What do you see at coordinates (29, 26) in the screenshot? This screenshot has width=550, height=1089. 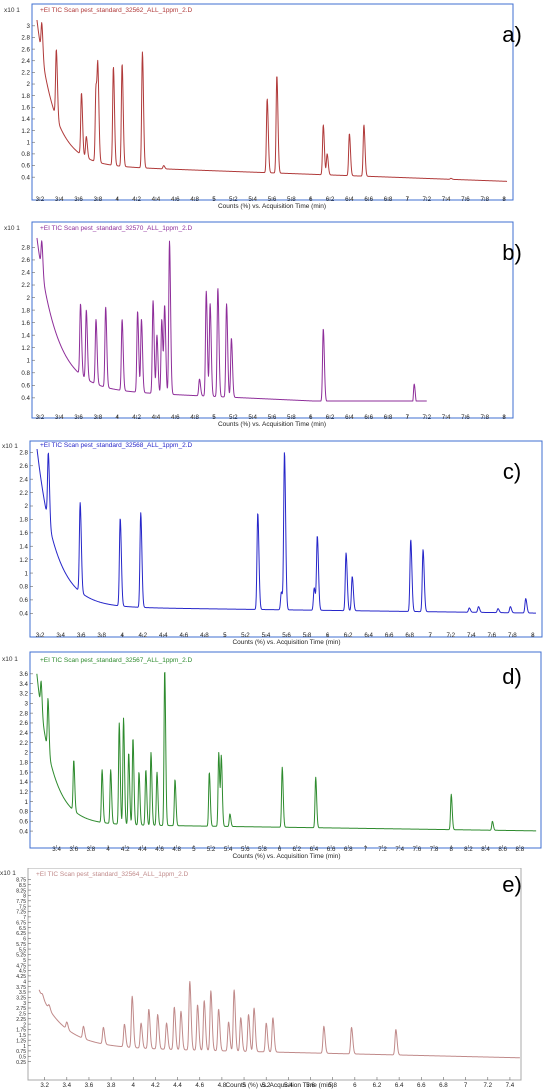 I see `y-tick-label: 3` at bounding box center [29, 26].